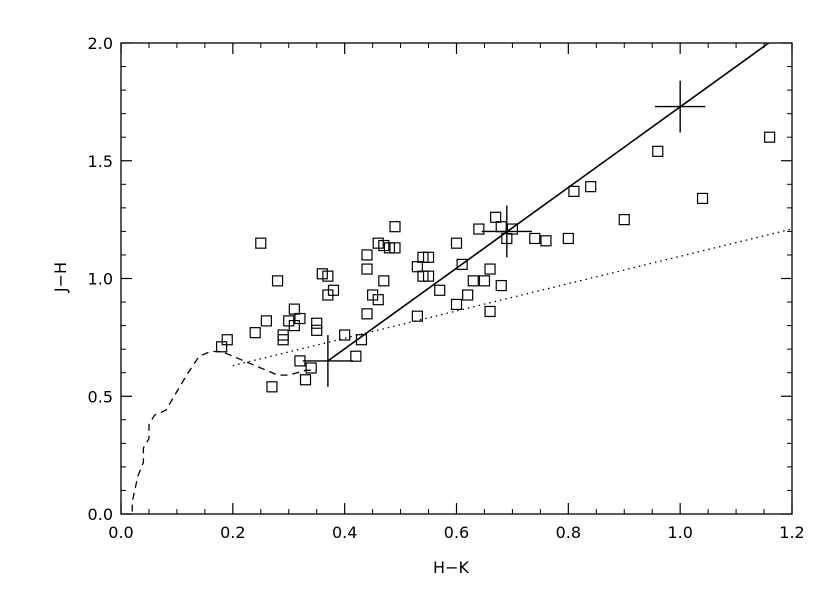 The image size is (830, 593). What do you see at coordinates (344, 532) in the screenshot?
I see `x-tick-label: 0.4` at bounding box center [344, 532].